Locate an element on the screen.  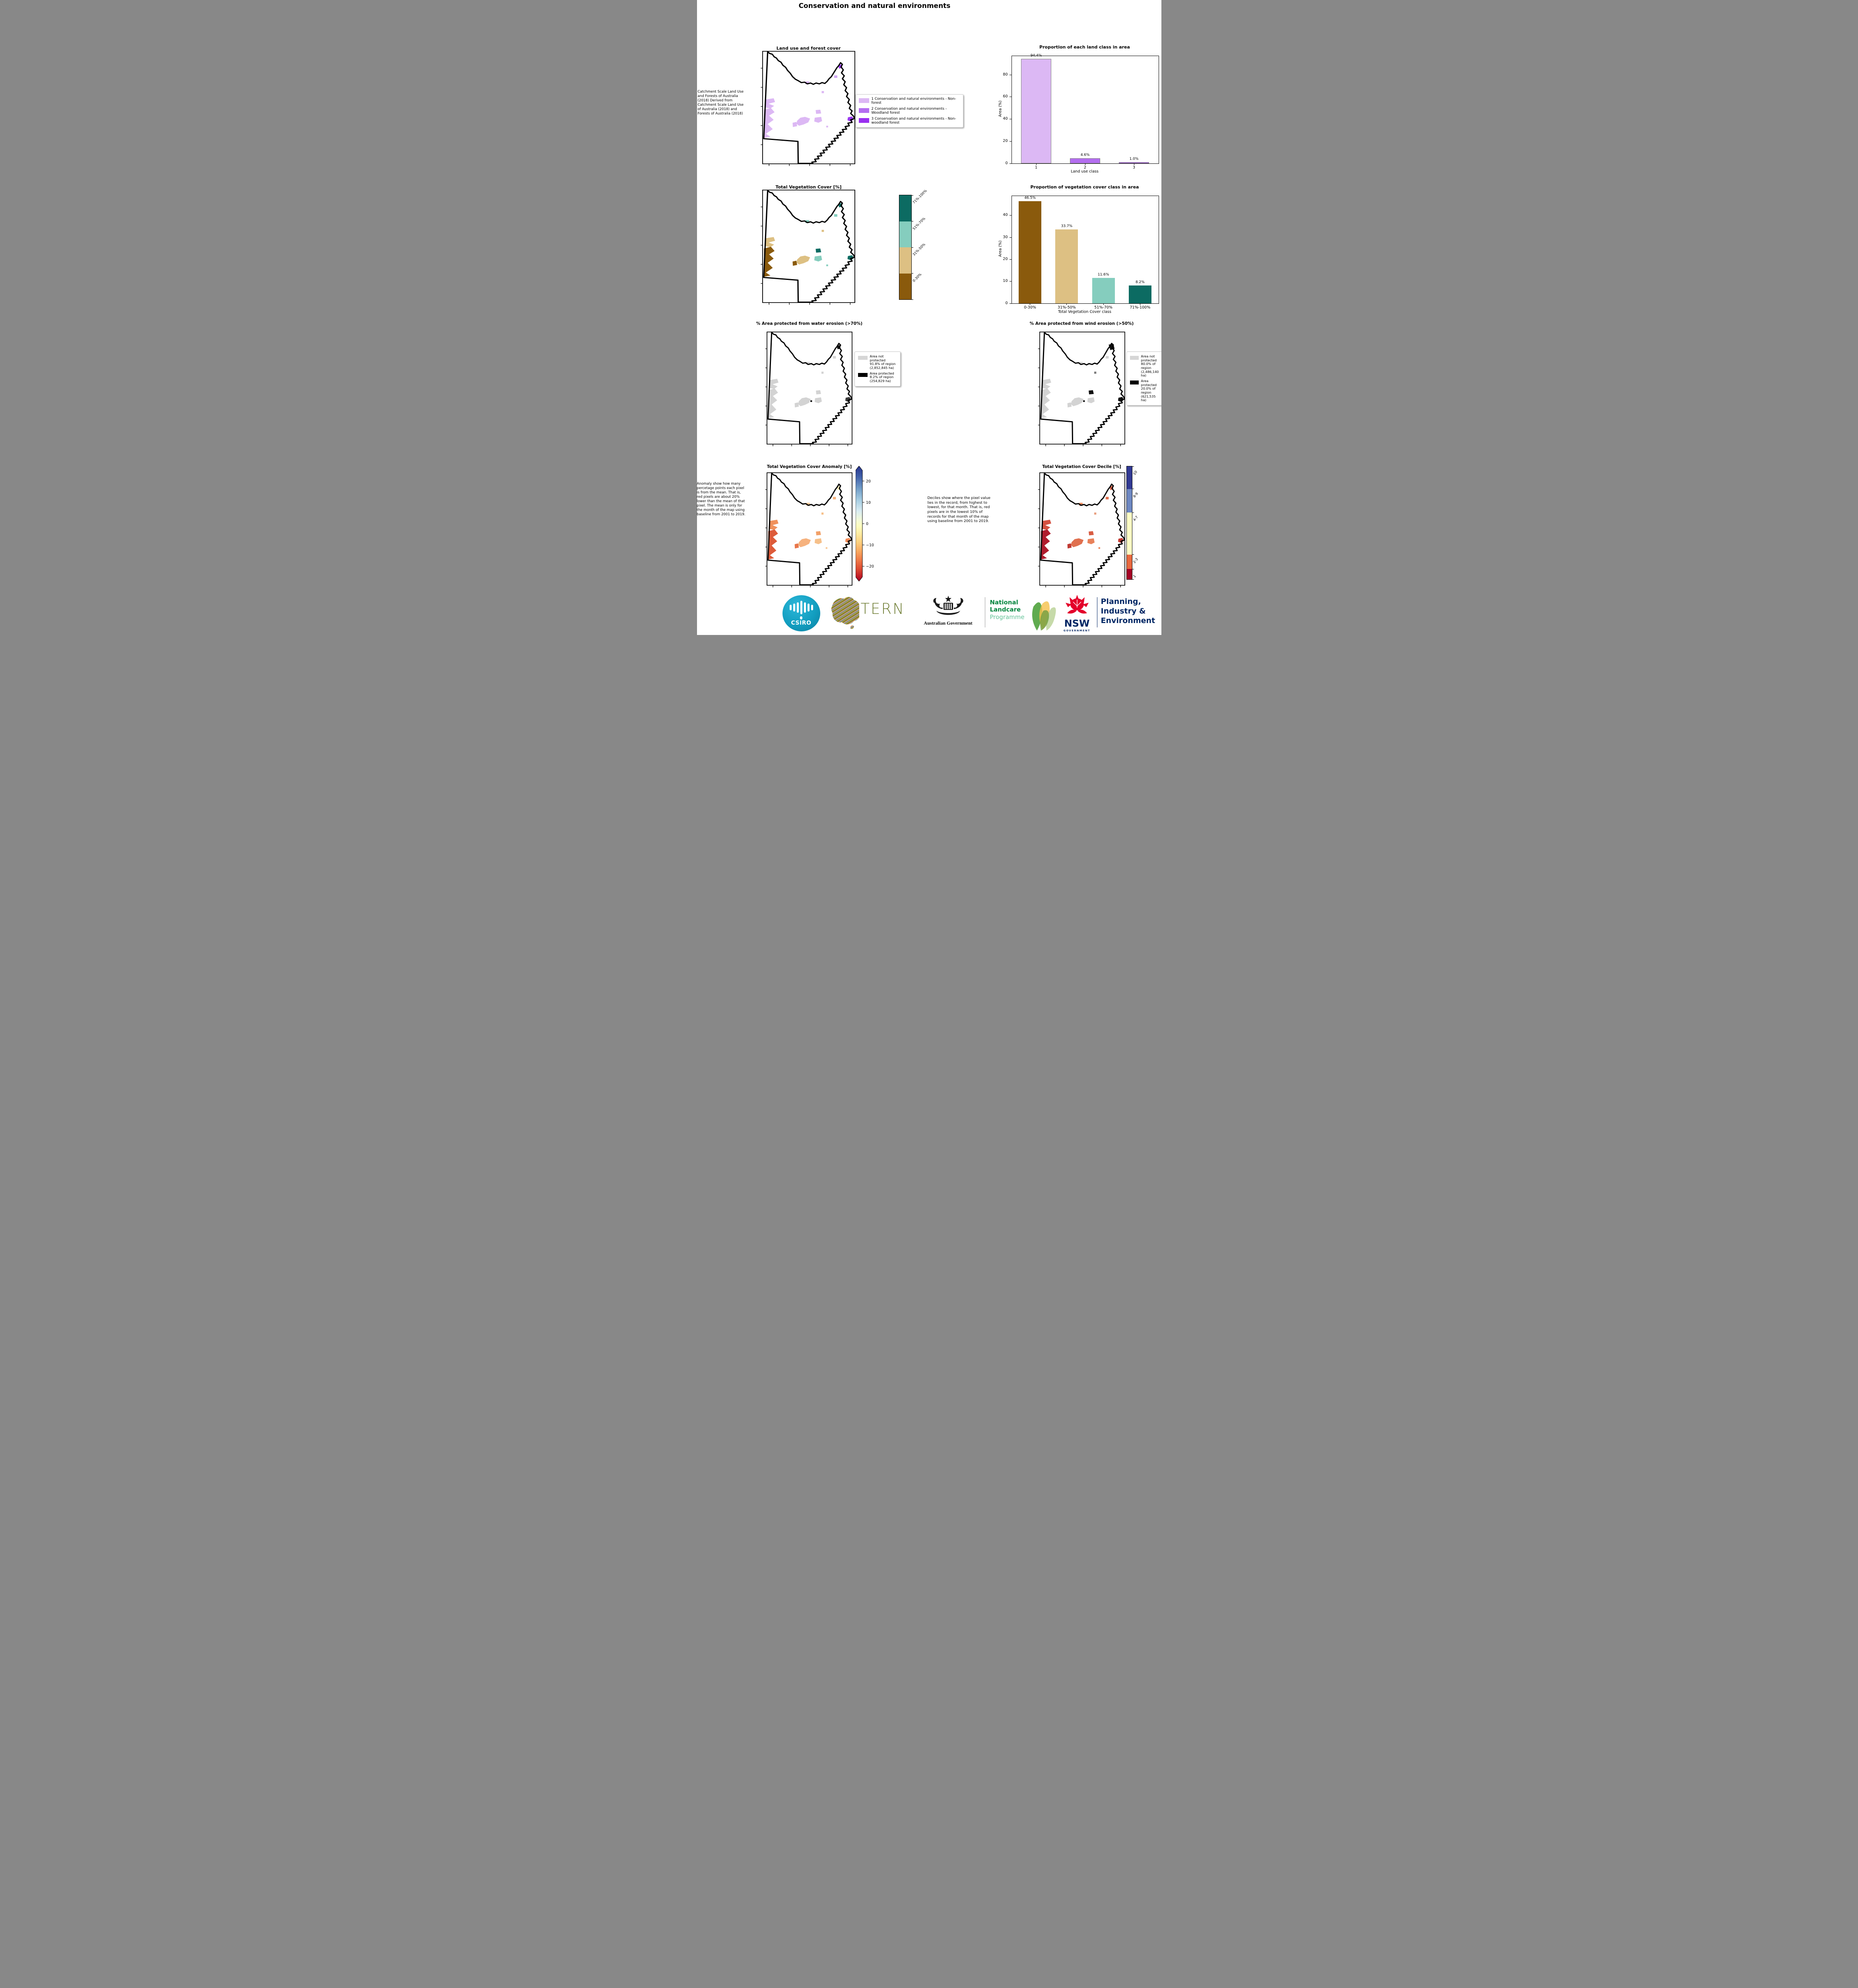
page-title: Conservation and natural environments is located at coordinates (875, 6).